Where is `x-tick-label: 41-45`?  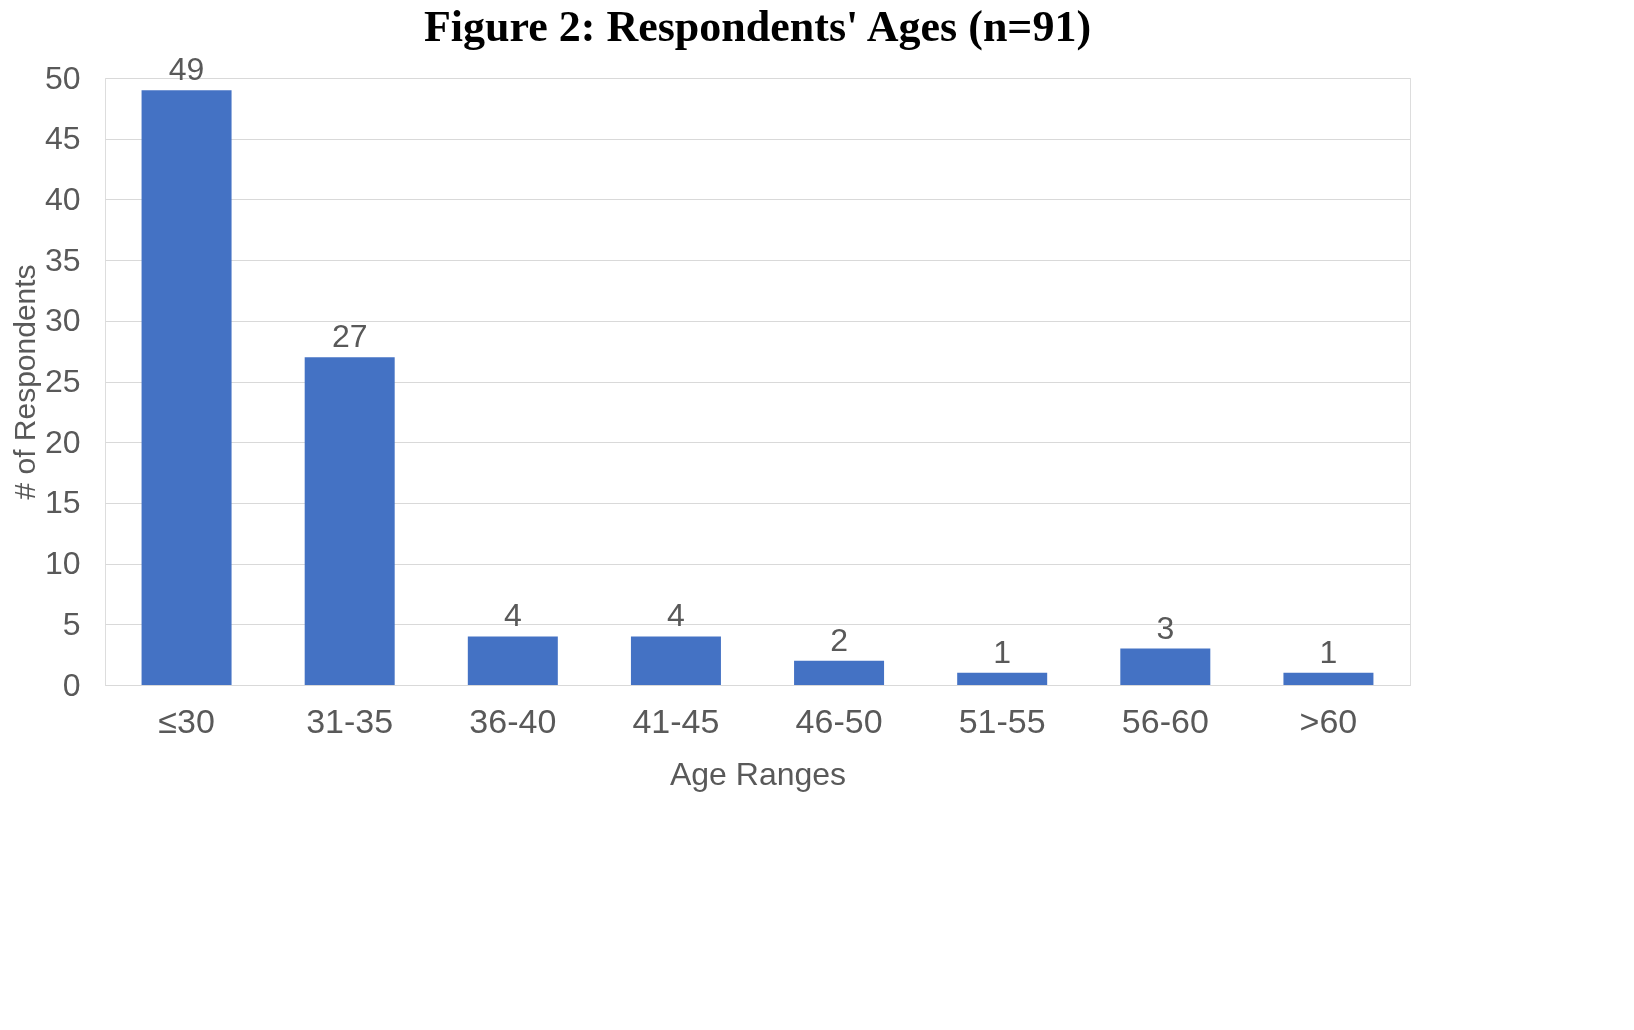
x-tick-label: 41-45 is located at coordinates (676, 720).